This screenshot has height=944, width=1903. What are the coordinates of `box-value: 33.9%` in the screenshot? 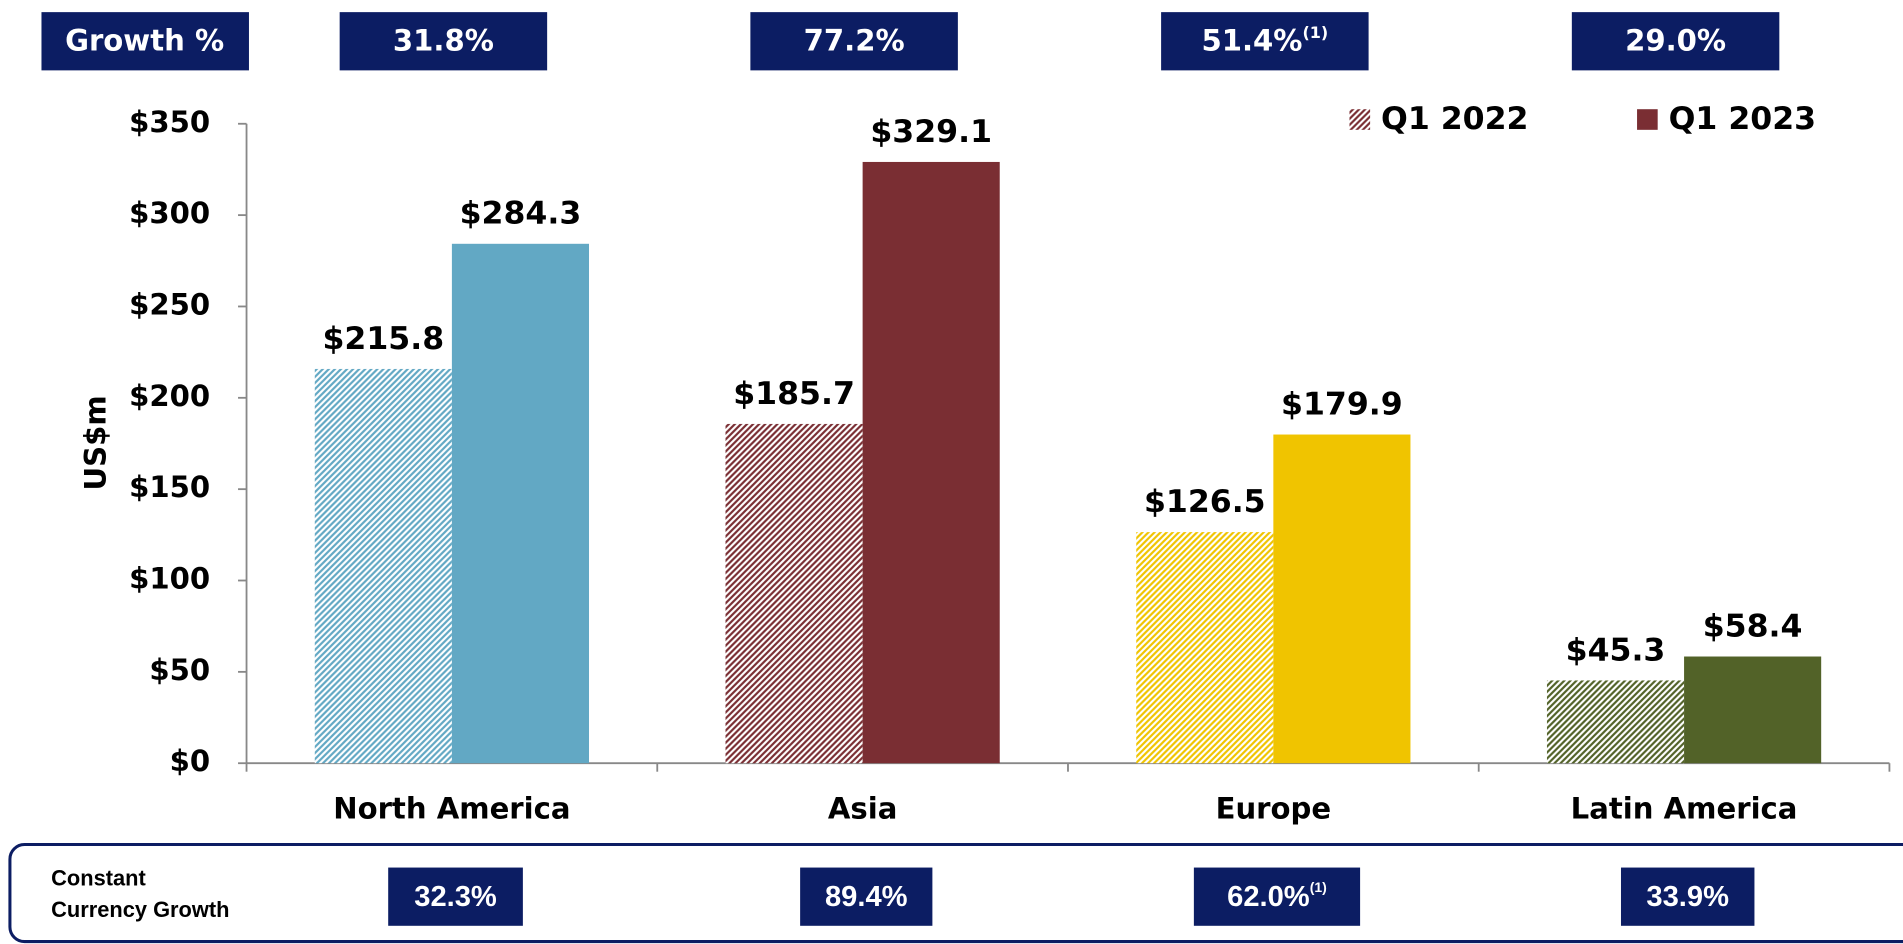 It's located at (1687, 897).